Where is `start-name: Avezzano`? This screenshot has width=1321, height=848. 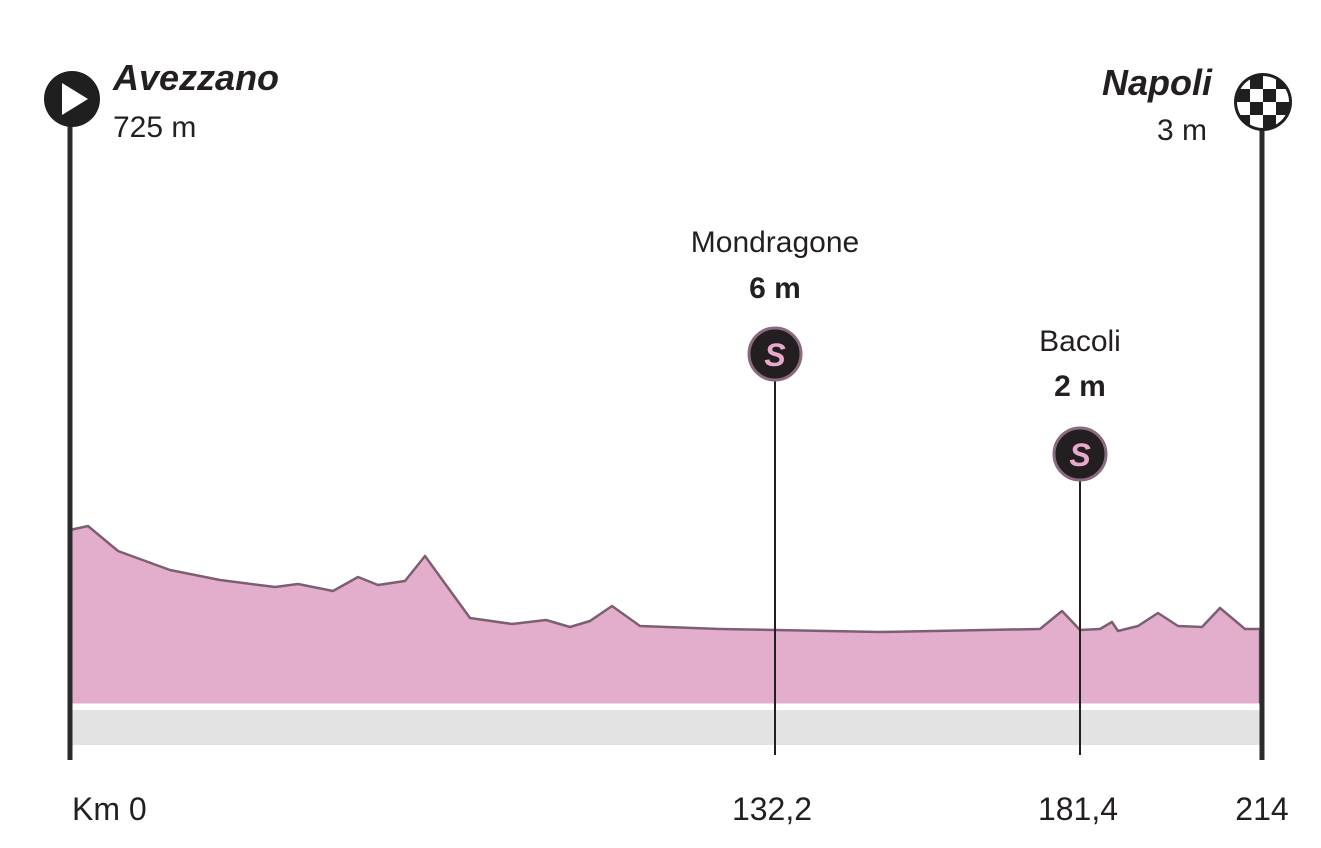 start-name: Avezzano is located at coordinates (195, 77).